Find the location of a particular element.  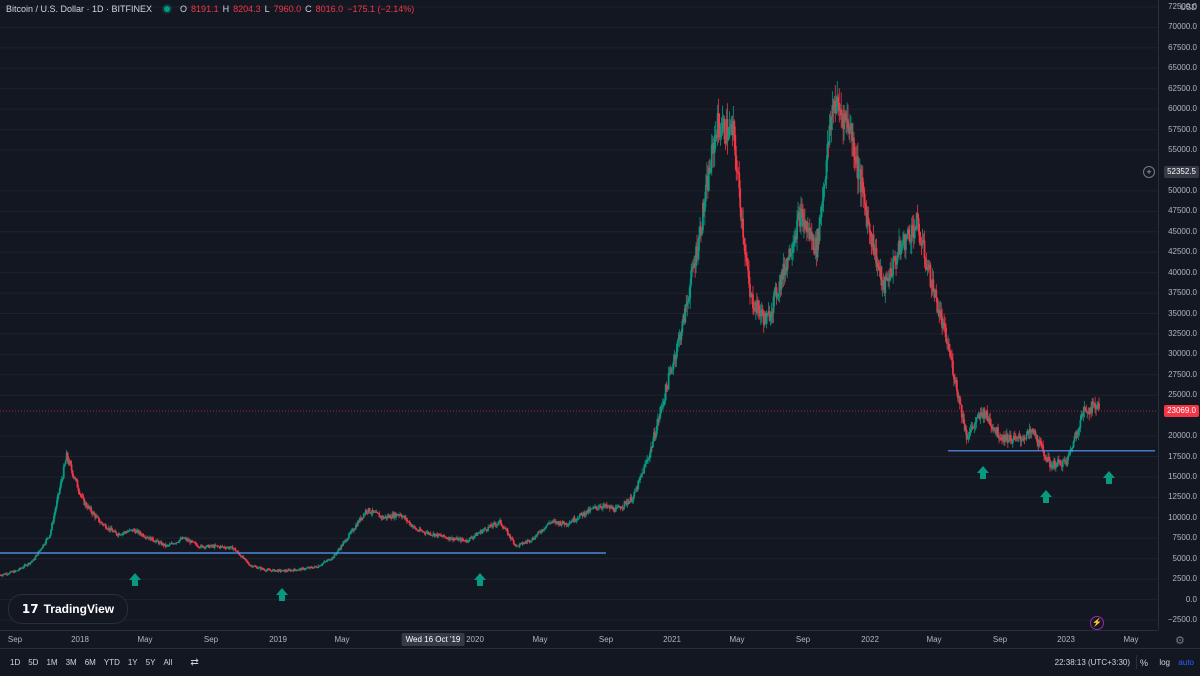

range-button-ytd: YTD is located at coordinates (111, 662).